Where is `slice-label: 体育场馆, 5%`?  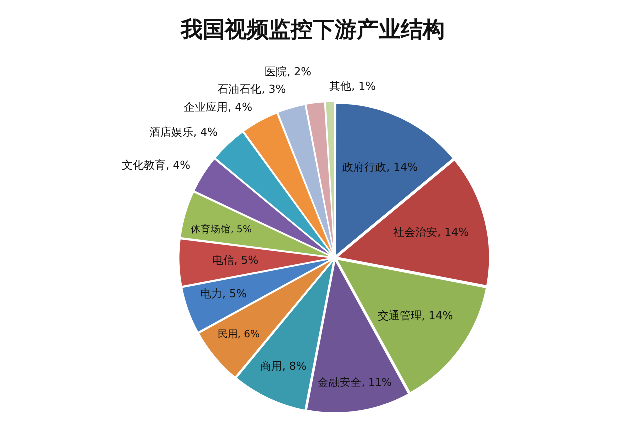 slice-label: 体育场馆, 5% is located at coordinates (221, 230).